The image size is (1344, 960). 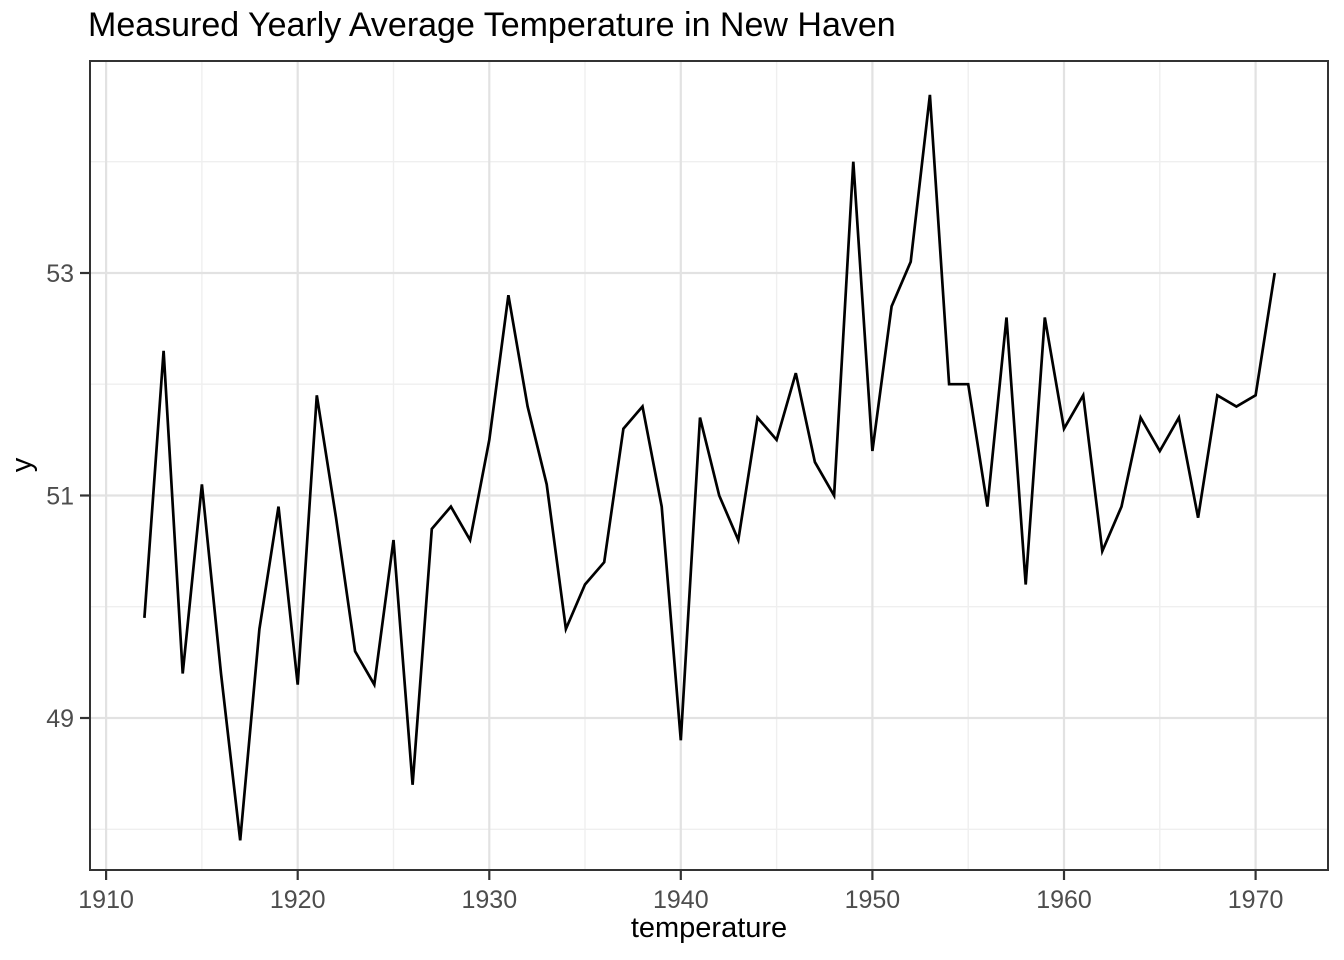 What do you see at coordinates (298, 900) in the screenshot?
I see `x-tick-label: 1920` at bounding box center [298, 900].